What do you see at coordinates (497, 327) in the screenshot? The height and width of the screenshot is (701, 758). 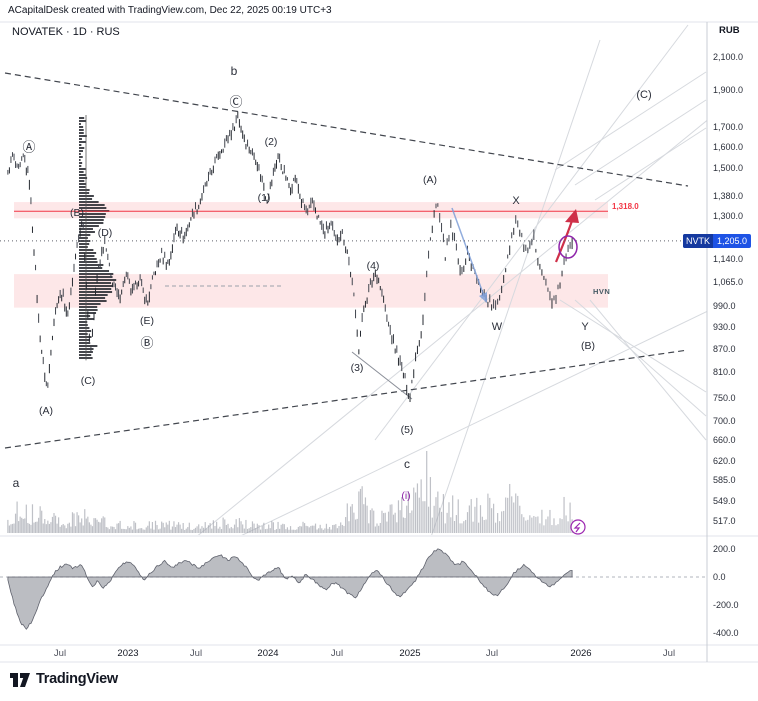 I see `wave-label: W` at bounding box center [497, 327].